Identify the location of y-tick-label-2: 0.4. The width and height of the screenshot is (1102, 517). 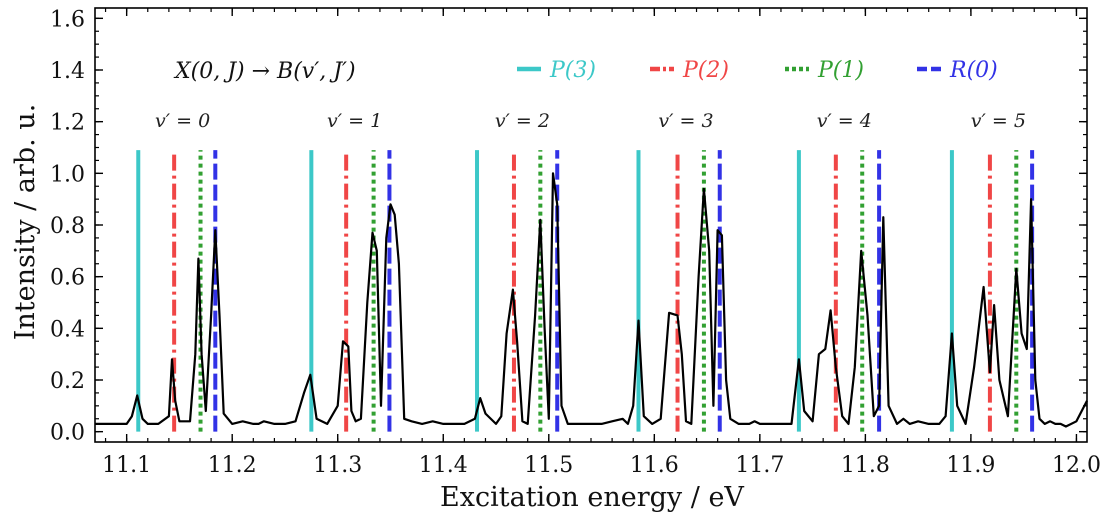
(67, 329).